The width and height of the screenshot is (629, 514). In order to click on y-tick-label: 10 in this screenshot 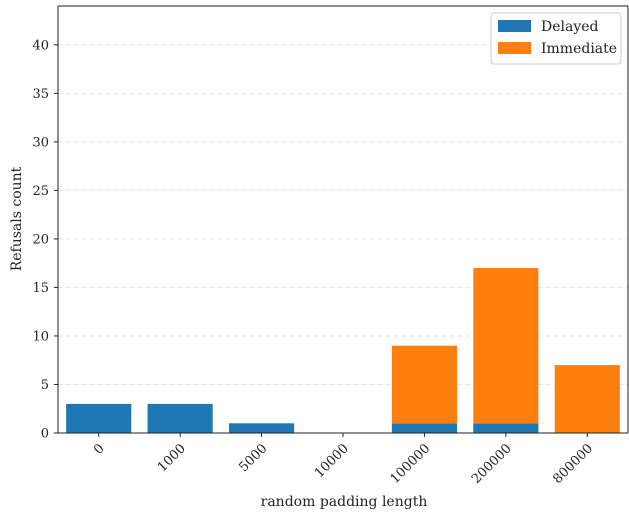, I will do `click(40, 336)`.